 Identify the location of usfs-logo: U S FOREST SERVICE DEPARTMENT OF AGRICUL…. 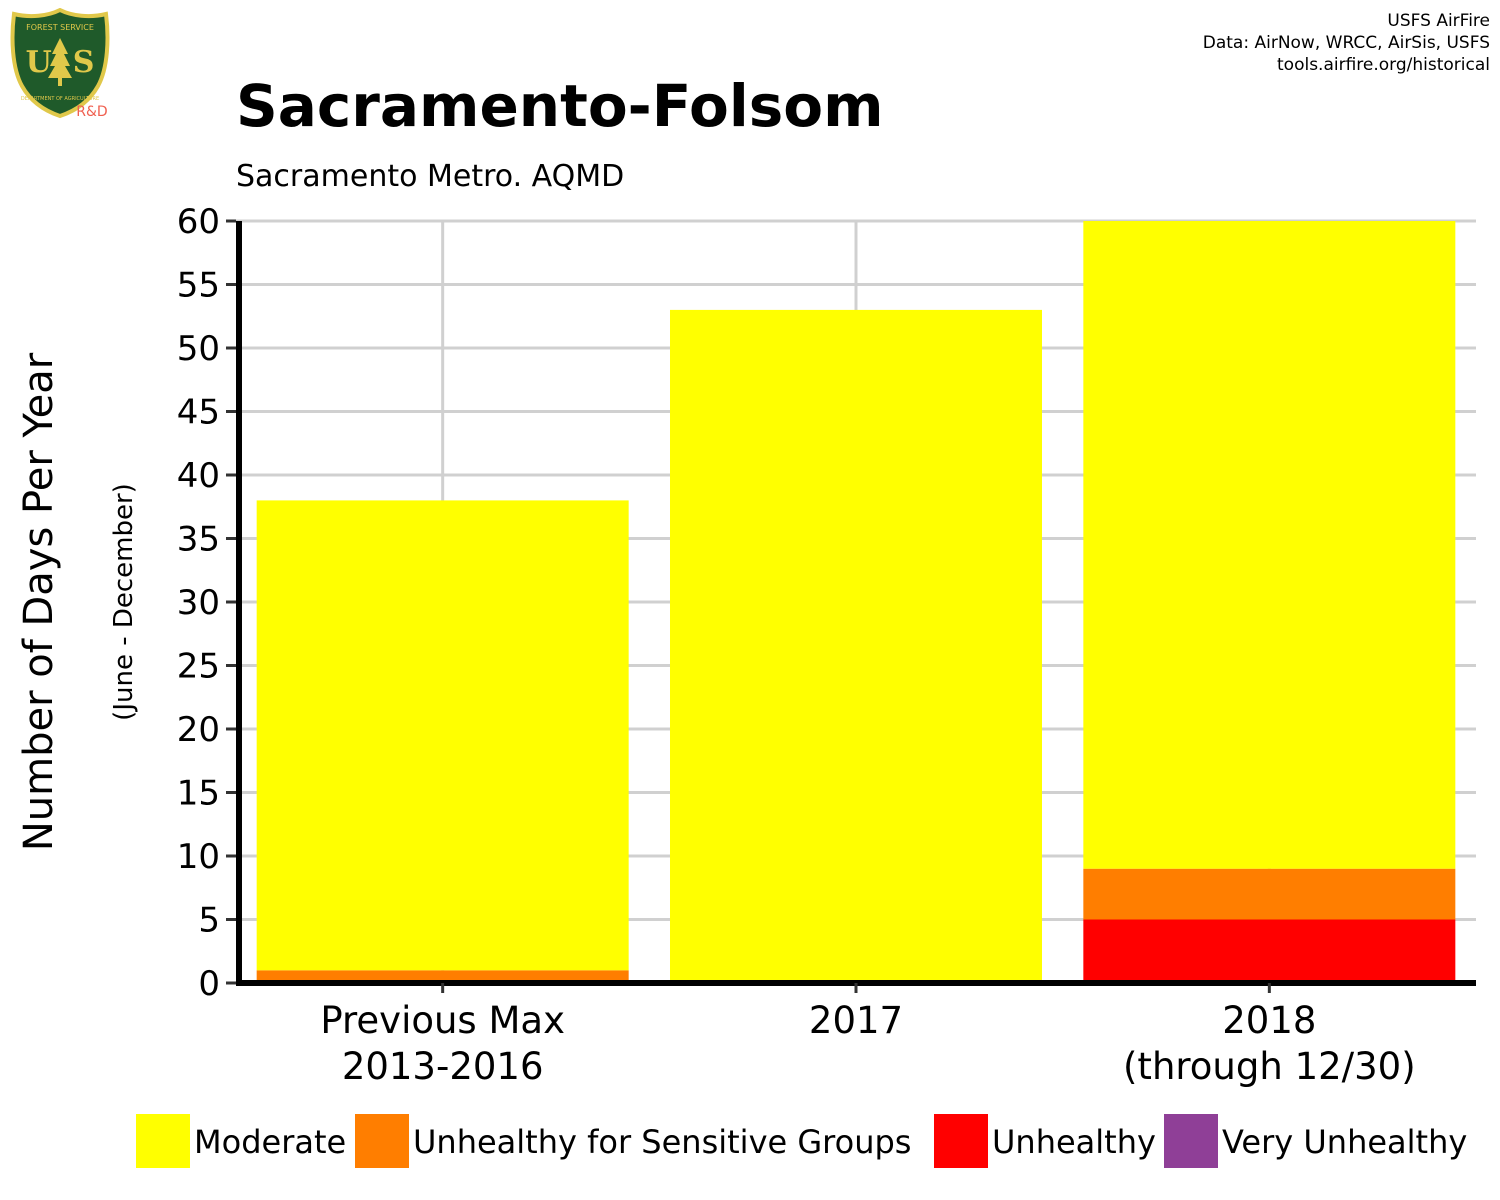
(60, 64).